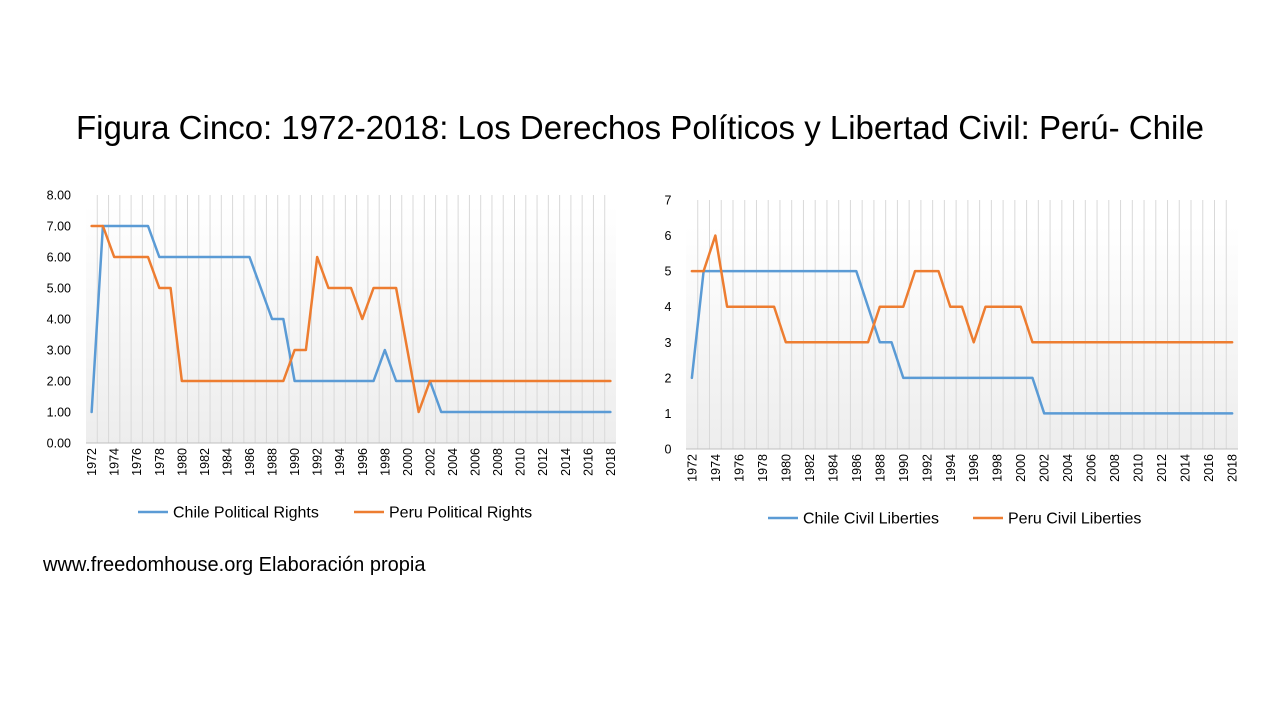 This screenshot has width=1280, height=720. I want to click on x-tick-label: 1976, so click(137, 462).